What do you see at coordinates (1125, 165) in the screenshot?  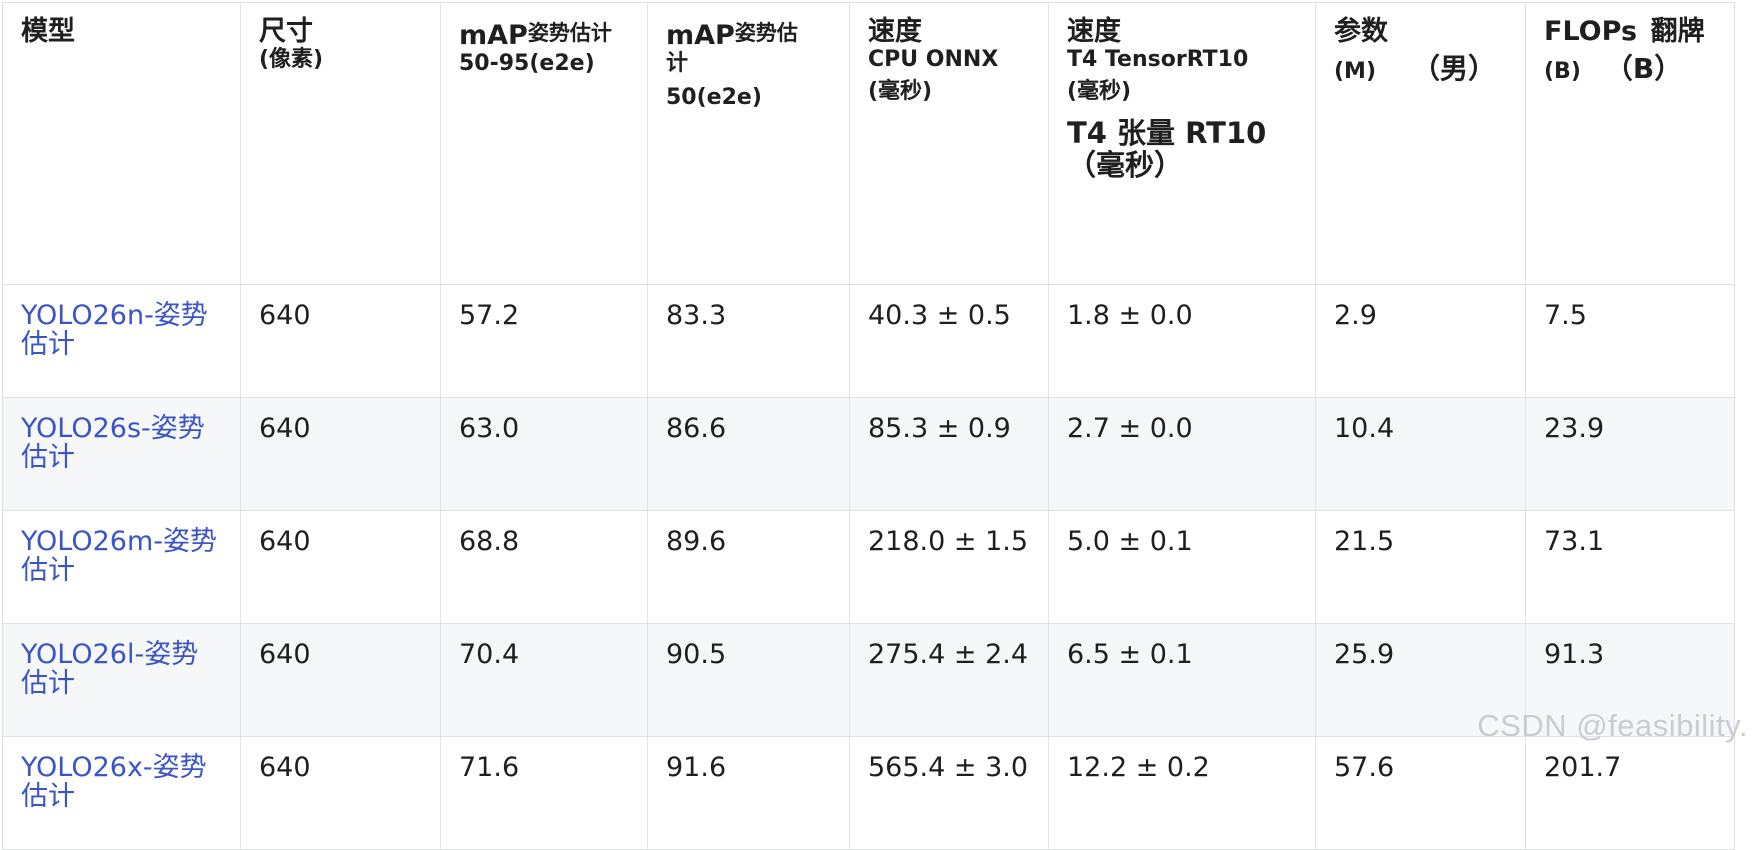 I see `header-gpu-speed-zh-unit: （毫秒）` at bounding box center [1125, 165].